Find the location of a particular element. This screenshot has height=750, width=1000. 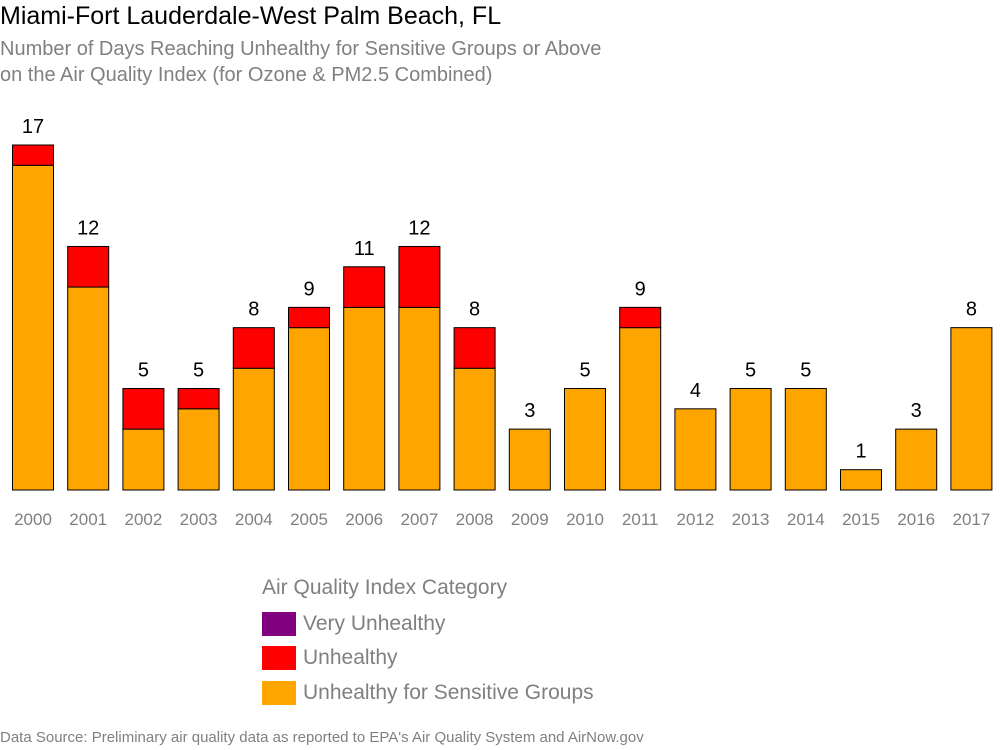

bar-segment-2015-unhealthy-for-sensitive-groups is located at coordinates (861, 480).